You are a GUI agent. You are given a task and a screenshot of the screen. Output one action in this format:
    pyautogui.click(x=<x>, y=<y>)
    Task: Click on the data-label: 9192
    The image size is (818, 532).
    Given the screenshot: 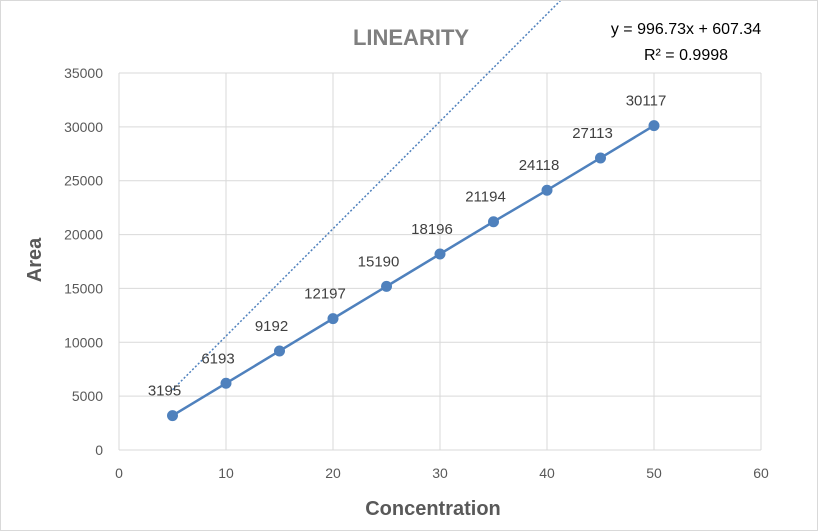 What is the action you would take?
    pyautogui.click(x=271, y=326)
    